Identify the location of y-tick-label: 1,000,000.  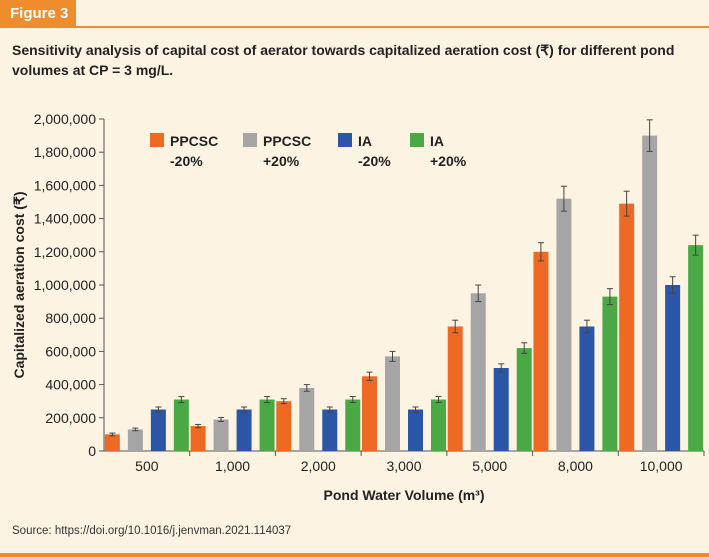
(65, 285).